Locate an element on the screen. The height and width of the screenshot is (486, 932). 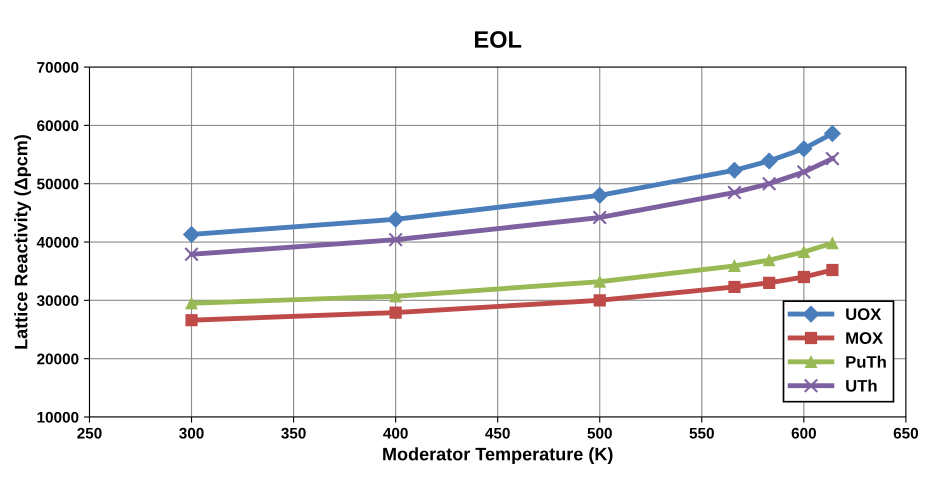
y-axis-title: Lattice Reactivity (Δpcm) is located at coordinates (23, 242).